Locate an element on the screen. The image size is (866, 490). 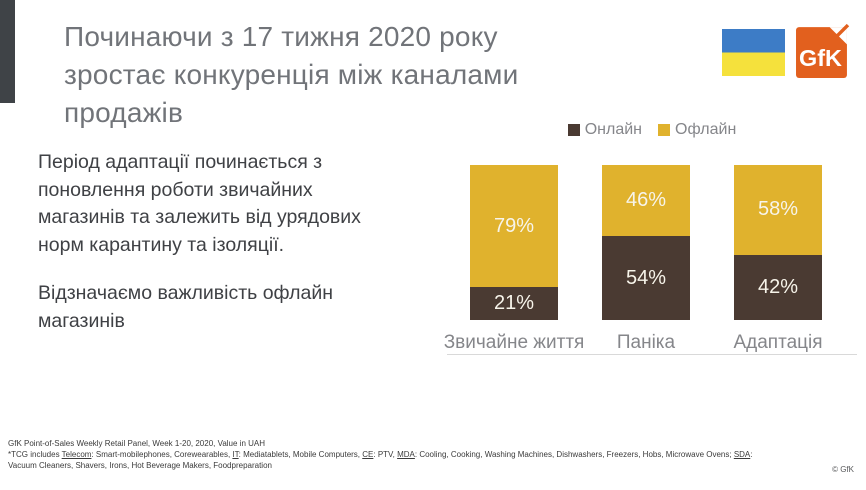
category-label: Звичайне життя is located at coordinates (514, 342).